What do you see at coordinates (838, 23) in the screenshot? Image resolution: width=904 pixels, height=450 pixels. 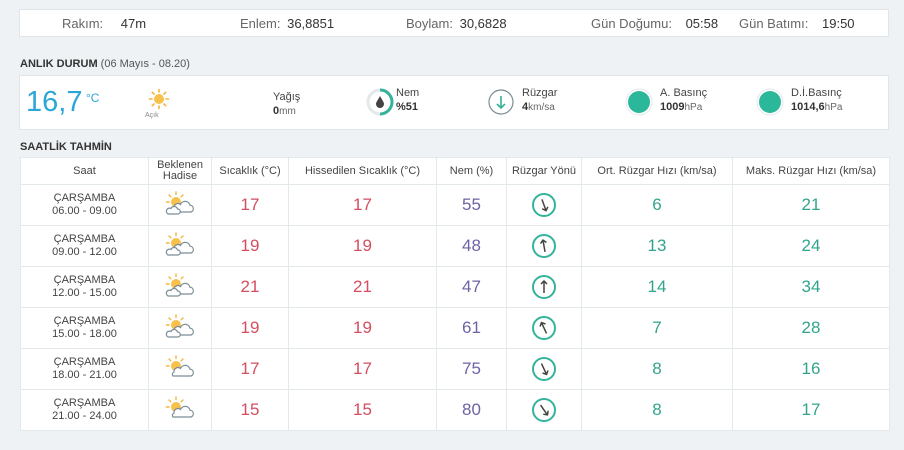 I see `sunset-value: 19:50` at bounding box center [838, 23].